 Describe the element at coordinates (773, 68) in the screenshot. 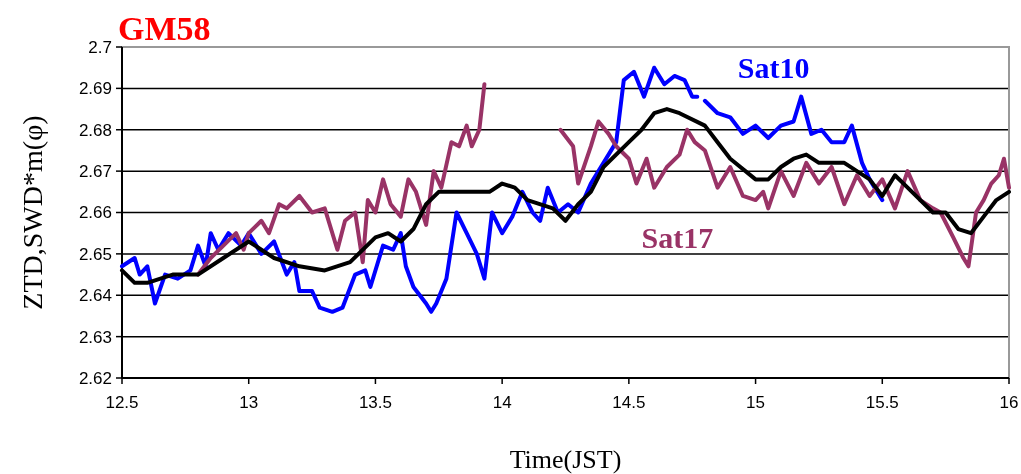

I see `series-label: Sat10` at that location.